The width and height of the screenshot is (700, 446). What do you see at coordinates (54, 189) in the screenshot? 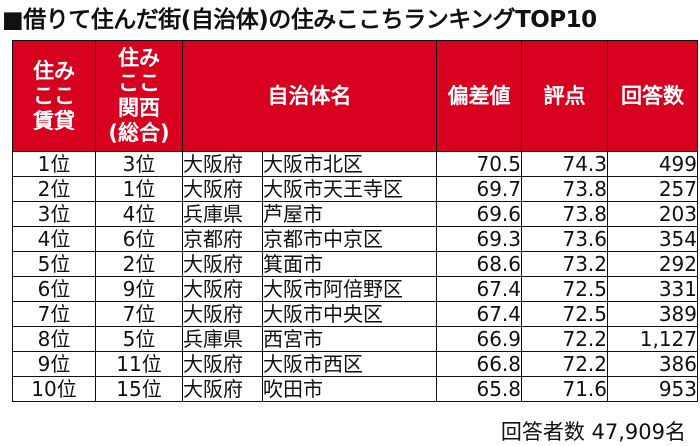
I see `rank-rent-cell: 2位` at bounding box center [54, 189].